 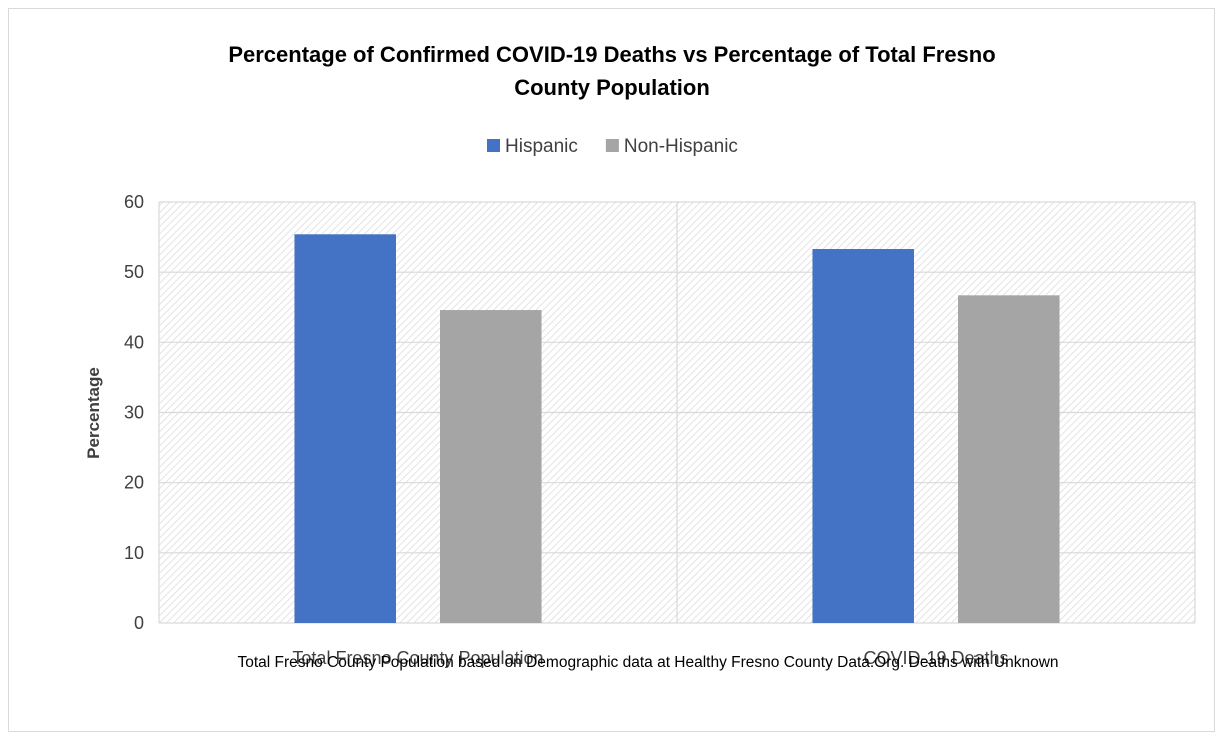 I want to click on y-tick-label-20: 20, so click(x=134, y=483).